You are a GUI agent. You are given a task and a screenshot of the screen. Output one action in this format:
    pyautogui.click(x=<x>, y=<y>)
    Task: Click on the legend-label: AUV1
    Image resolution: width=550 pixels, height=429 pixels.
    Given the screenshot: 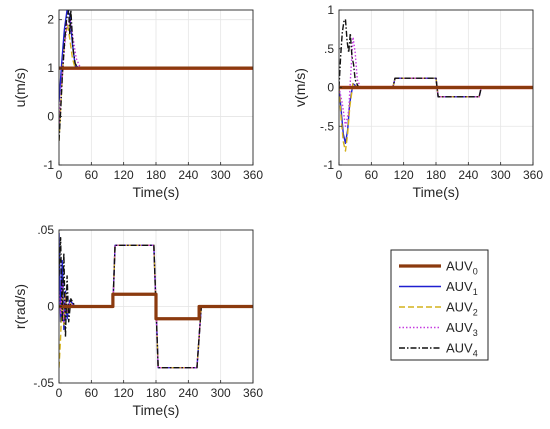 What is the action you would take?
    pyautogui.click(x=462, y=288)
    